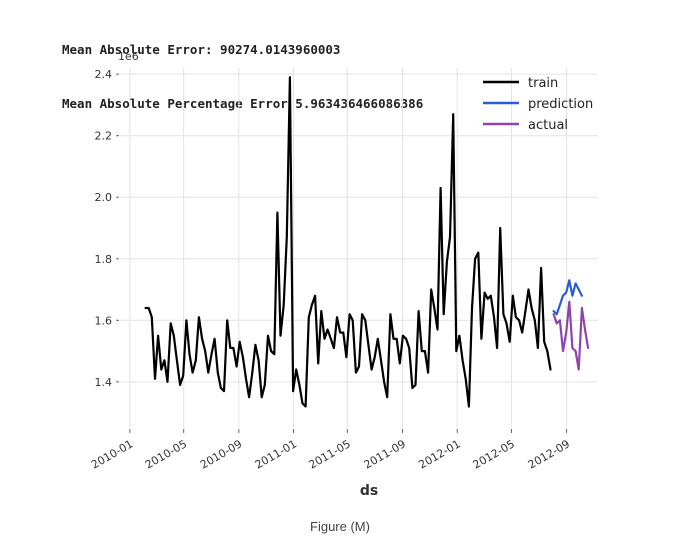  Describe the element at coordinates (385, 454) in the screenshot. I see `x-tick-label: 2011-09` at that location.